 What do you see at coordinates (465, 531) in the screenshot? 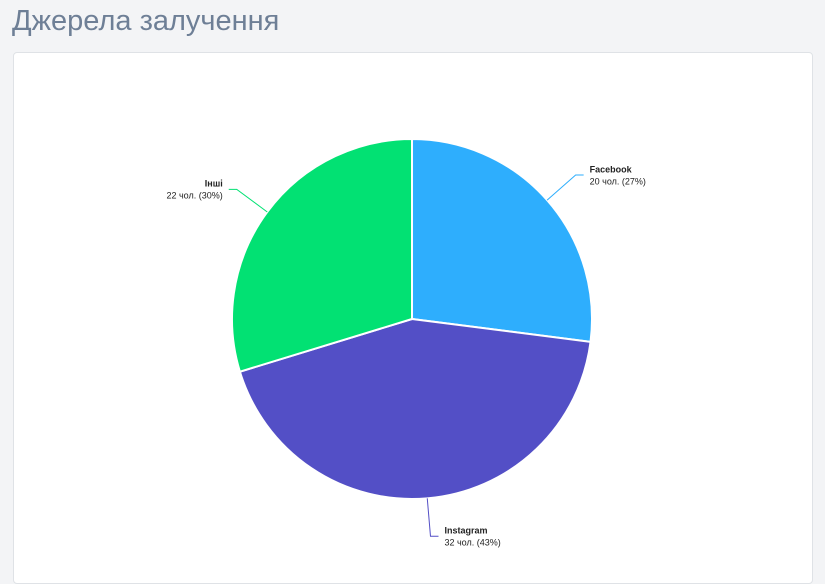
I see `slice-name: Instagram` at bounding box center [465, 531].